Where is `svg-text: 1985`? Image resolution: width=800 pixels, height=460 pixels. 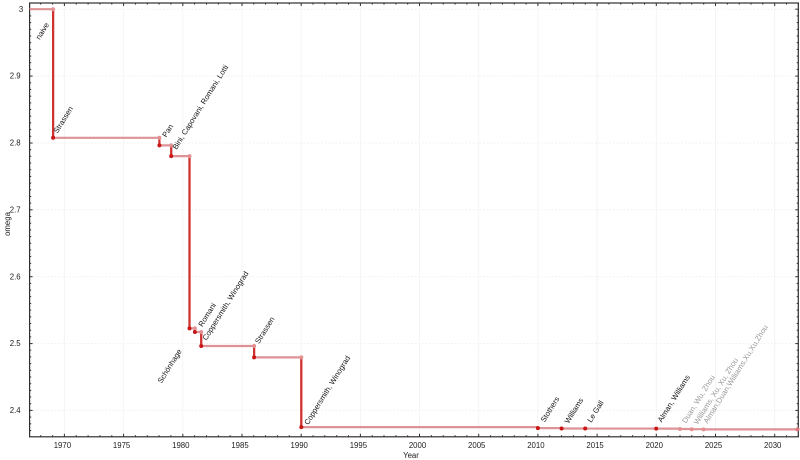 svg-text: 1985 is located at coordinates (240, 445).